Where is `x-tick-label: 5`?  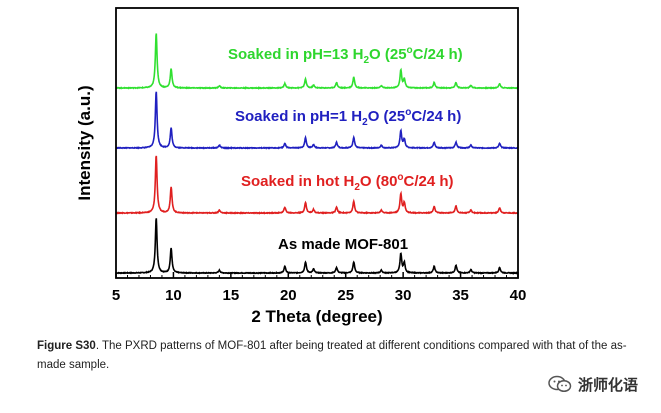
x-tick-label: 5 is located at coordinates (116, 295).